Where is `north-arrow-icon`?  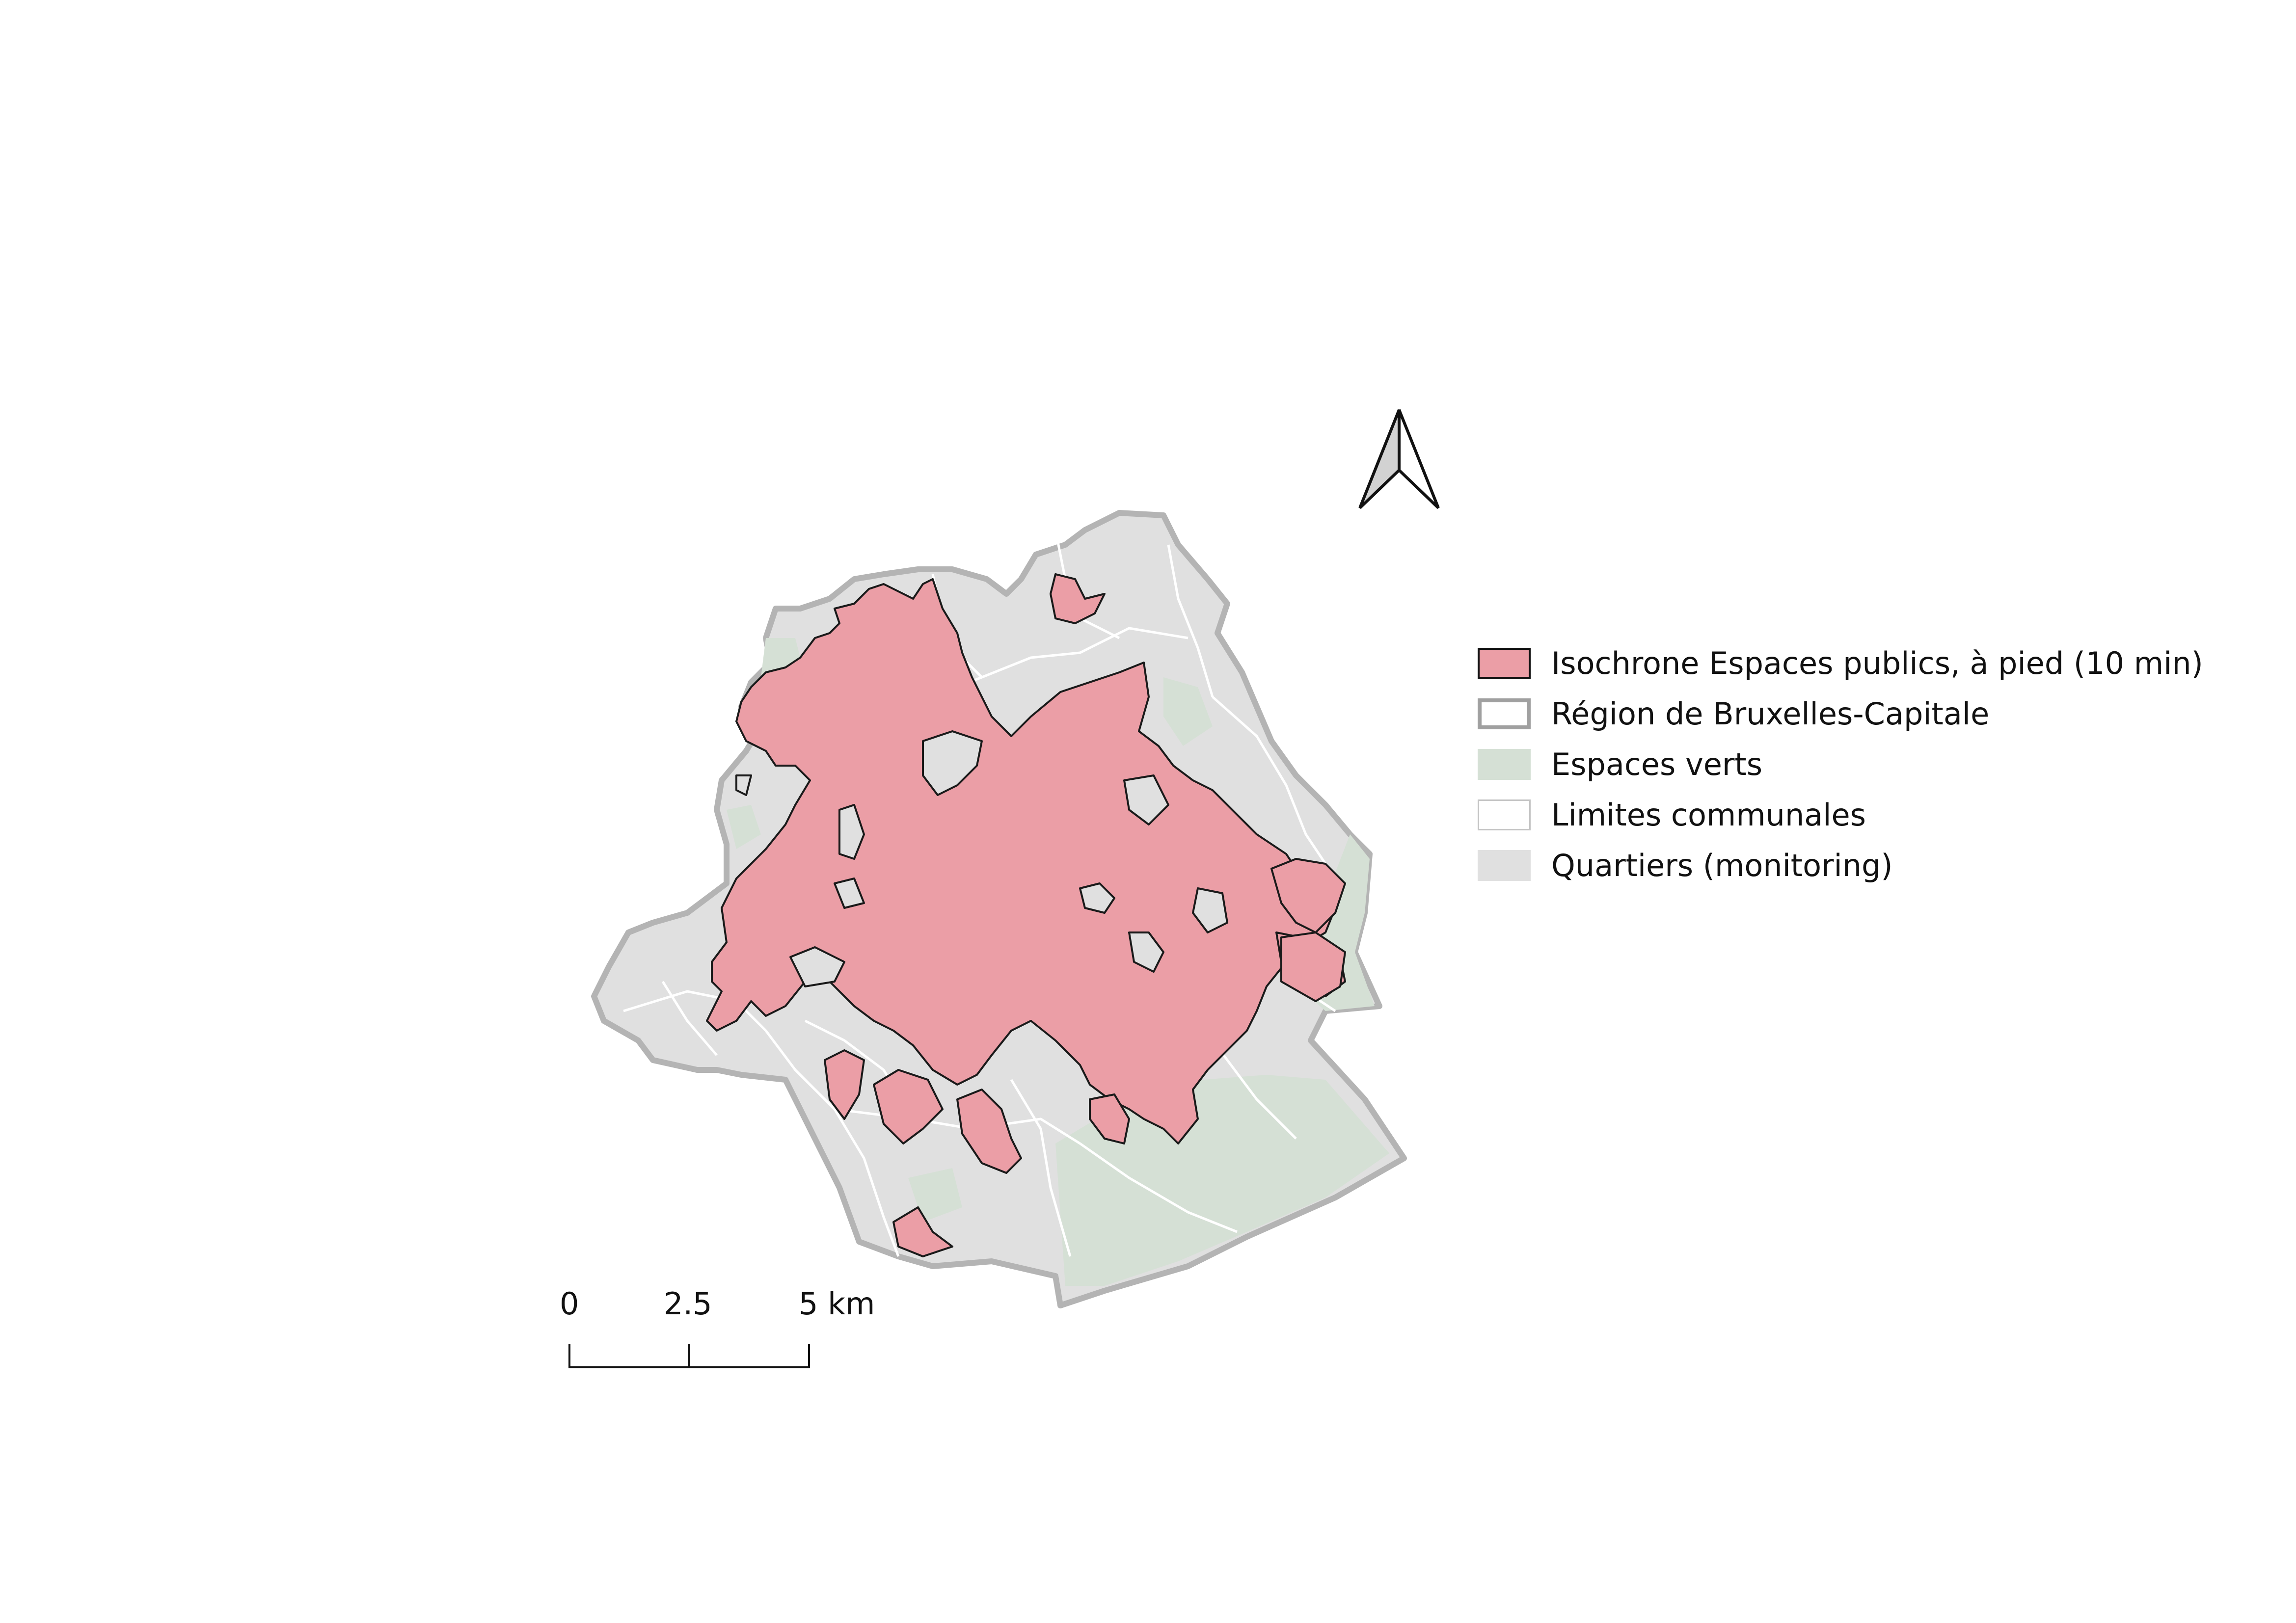
north-arrow-icon is located at coordinates (1399, 459).